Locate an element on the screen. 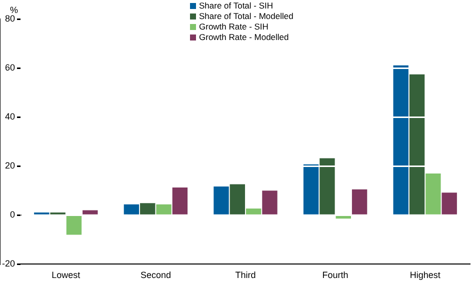 The height and width of the screenshot is (283, 472). y-axis-title: % is located at coordinates (14, 9).